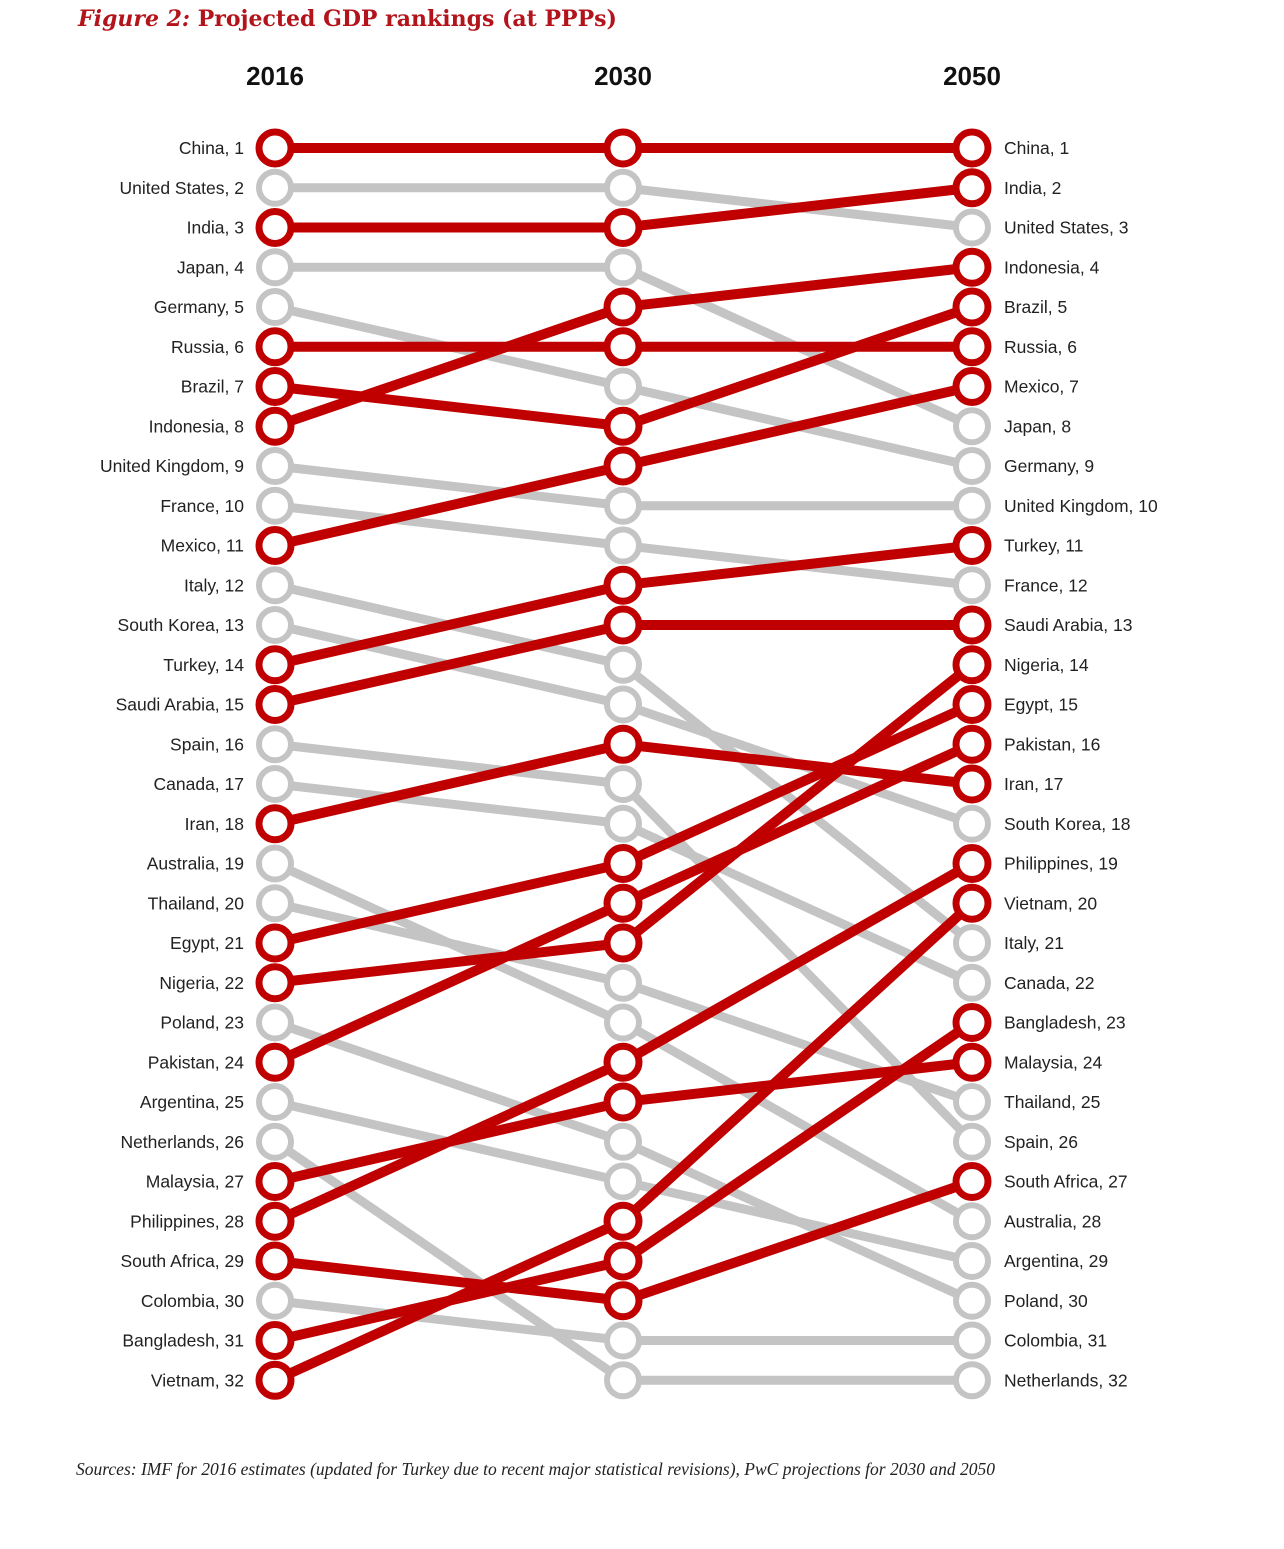  Describe the element at coordinates (1055, 1341) in the screenshot. I see `label-2050-colombia: Colombia, 31` at that location.